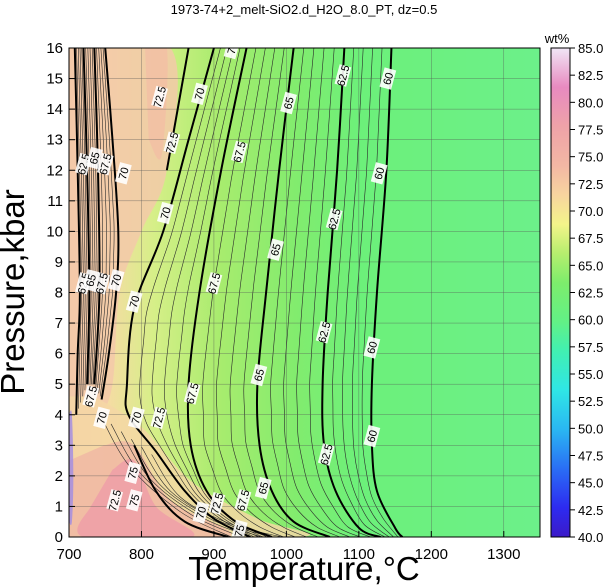 This screenshot has height=587, width=608. What do you see at coordinates (54, 140) in the screenshot?
I see `y-tick-label: 13` at bounding box center [54, 140].